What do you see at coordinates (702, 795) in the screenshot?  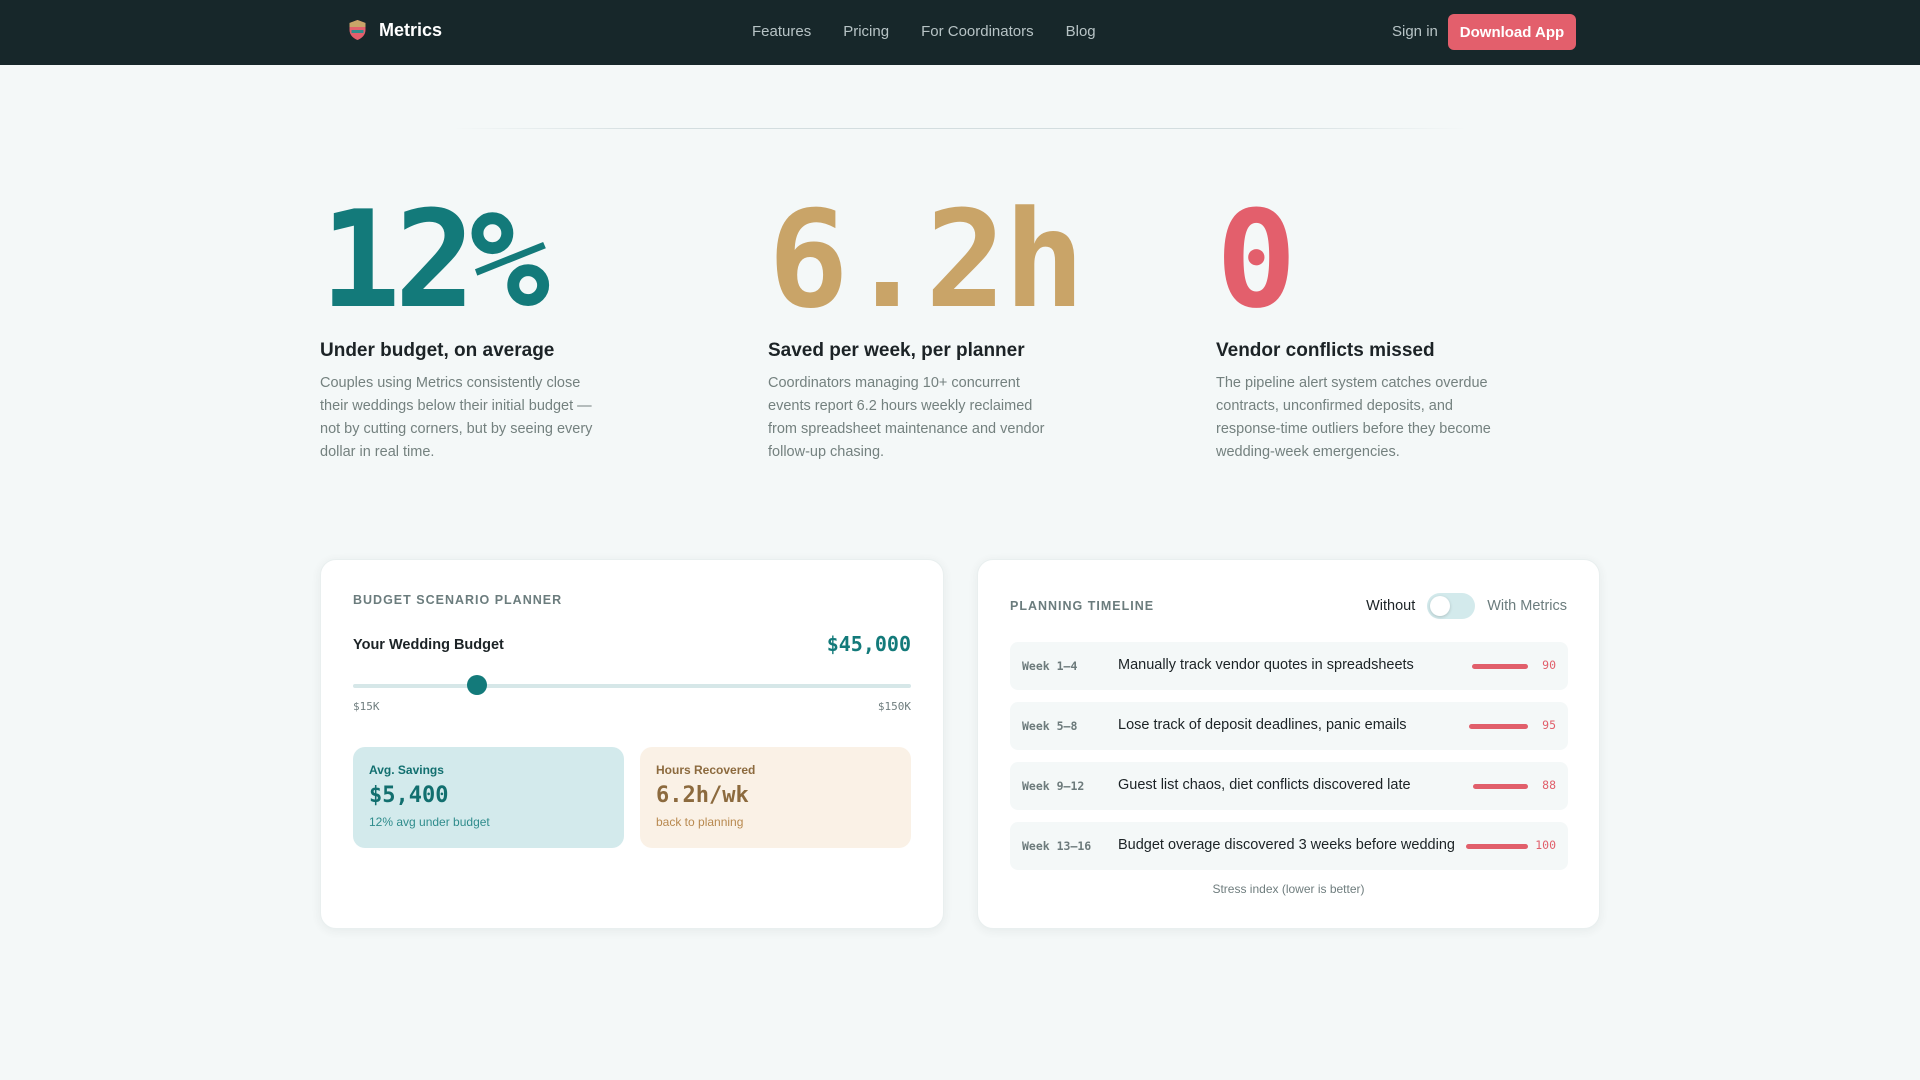 I see `hours-recovered-value: 6.2h/wk` at bounding box center [702, 795].